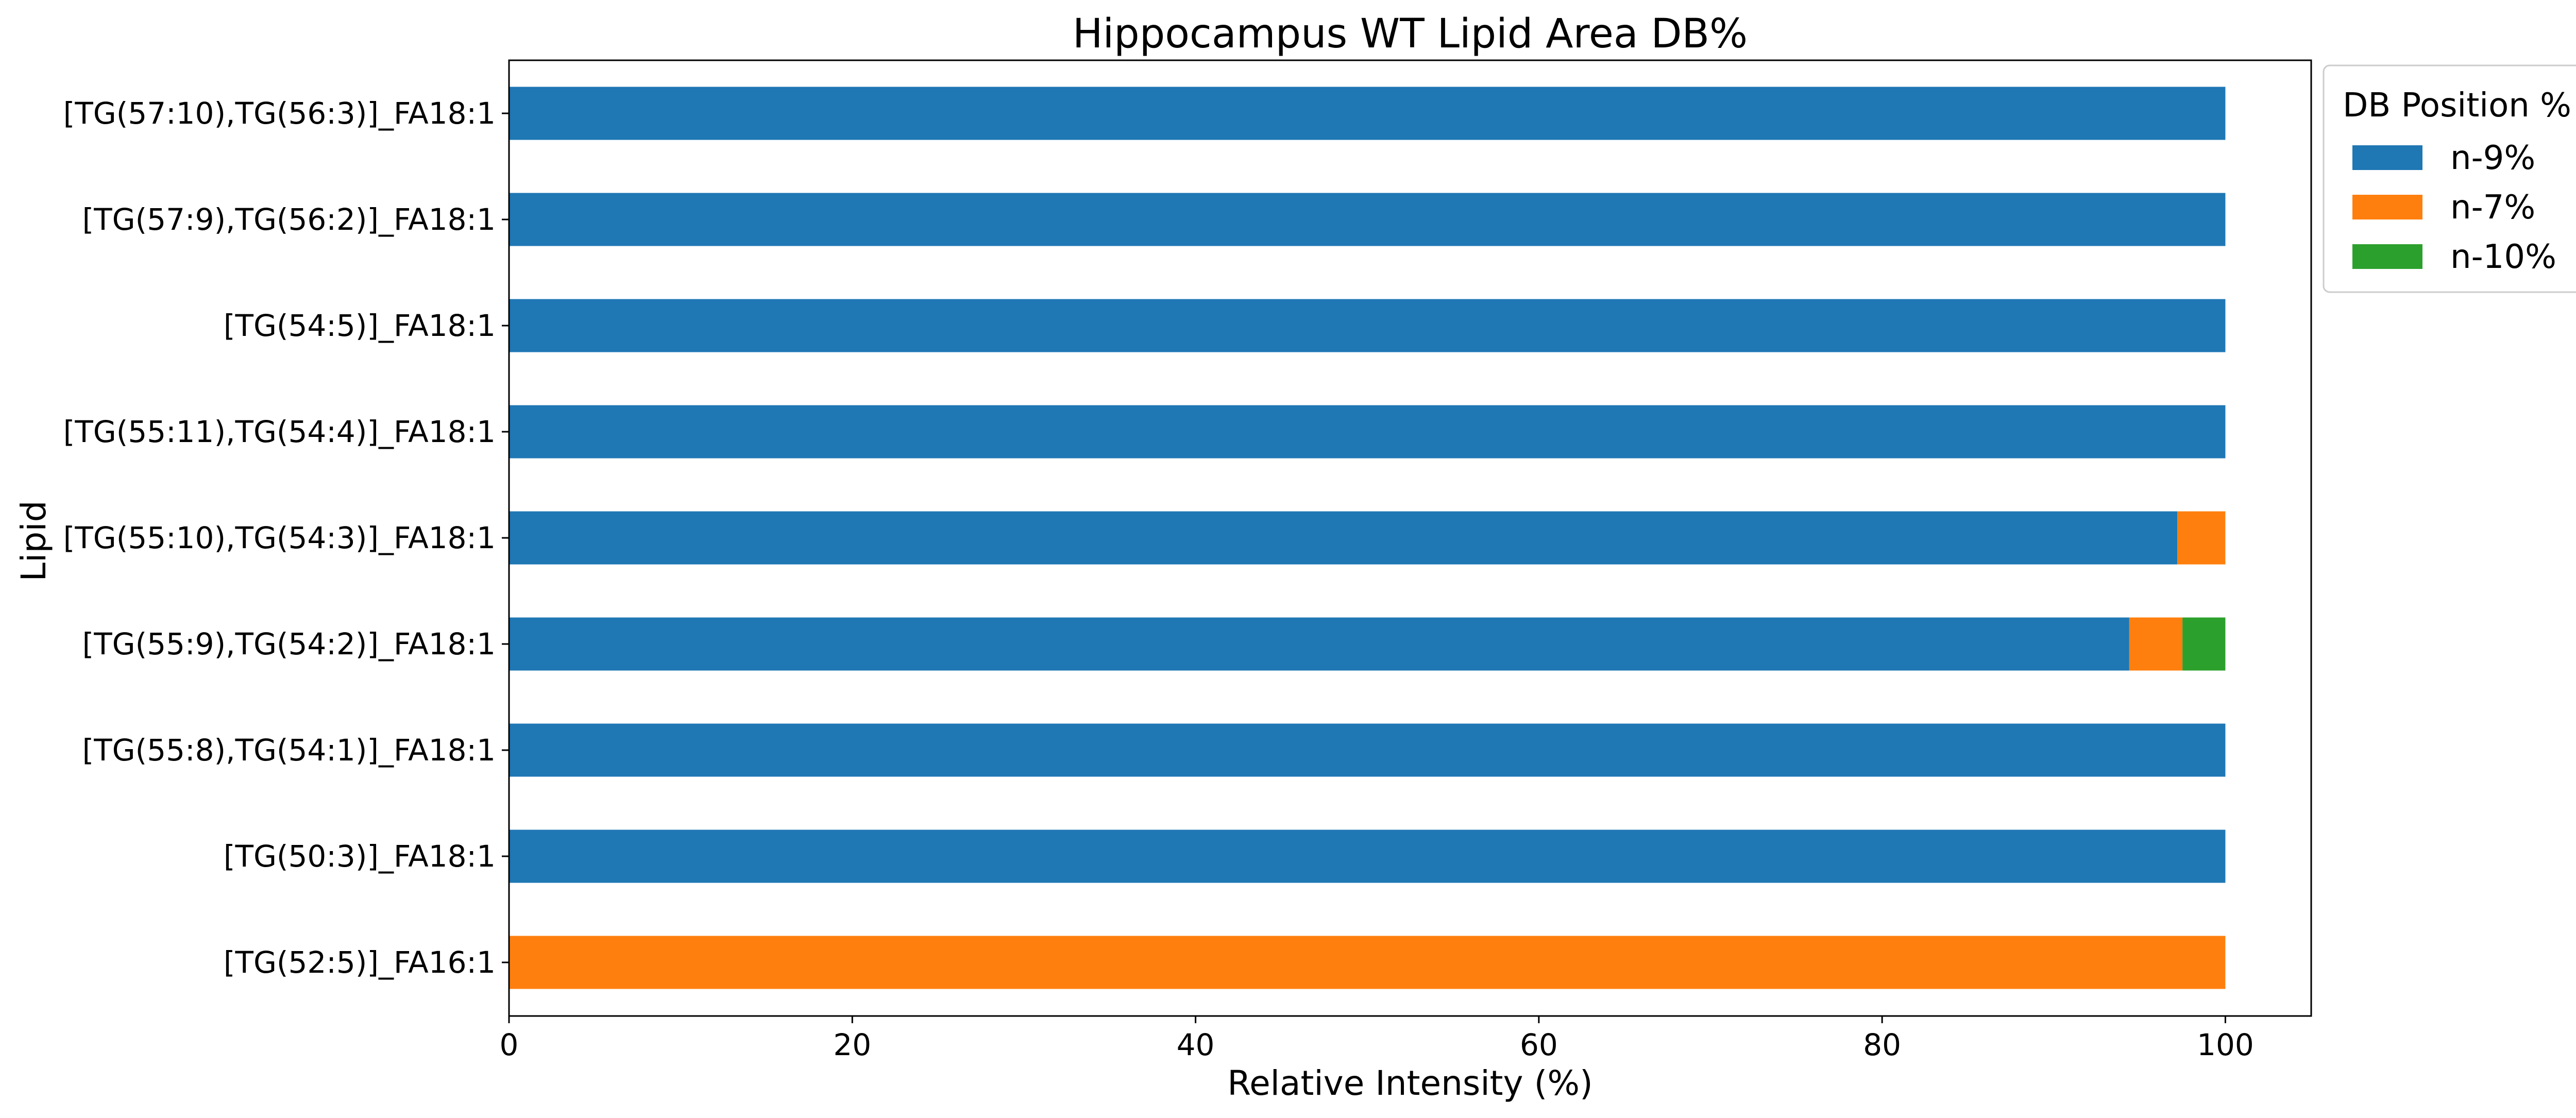  What do you see at coordinates (1410, 1083) in the screenshot?
I see `x-axis-label: Relative Intensity (%)` at bounding box center [1410, 1083].